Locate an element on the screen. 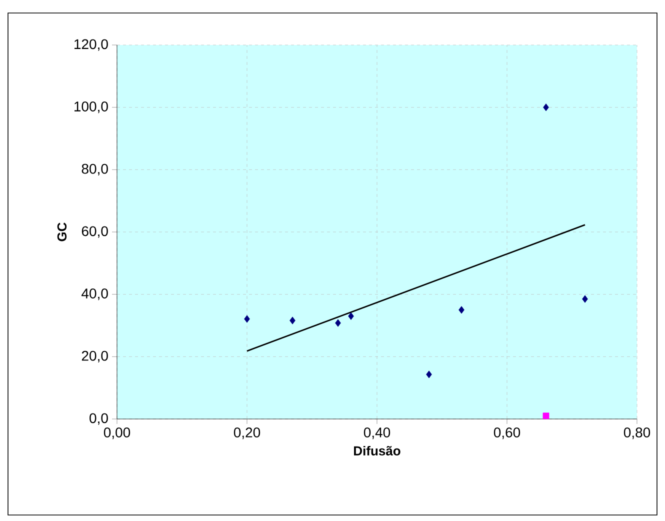  x-tick-label: 0,80 is located at coordinates (637, 434).